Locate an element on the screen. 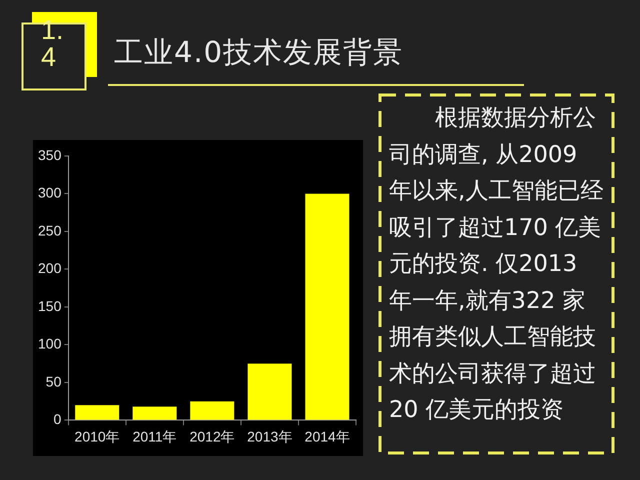  y-tick-label: 350 is located at coordinates (50, 154).